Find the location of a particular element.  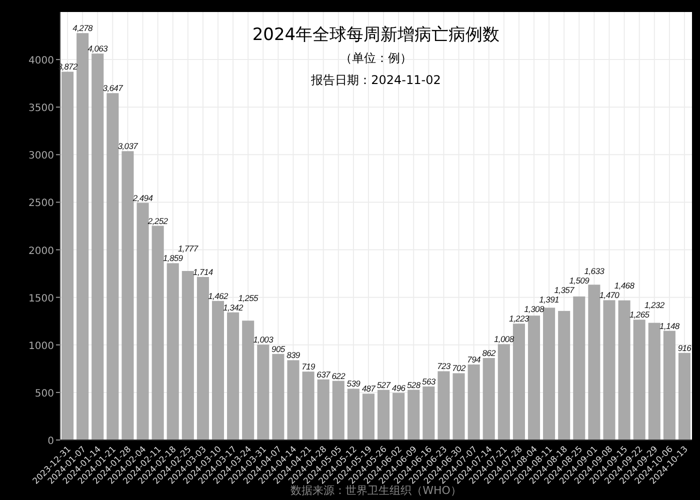

data-label: 1,232 is located at coordinates (654, 305).